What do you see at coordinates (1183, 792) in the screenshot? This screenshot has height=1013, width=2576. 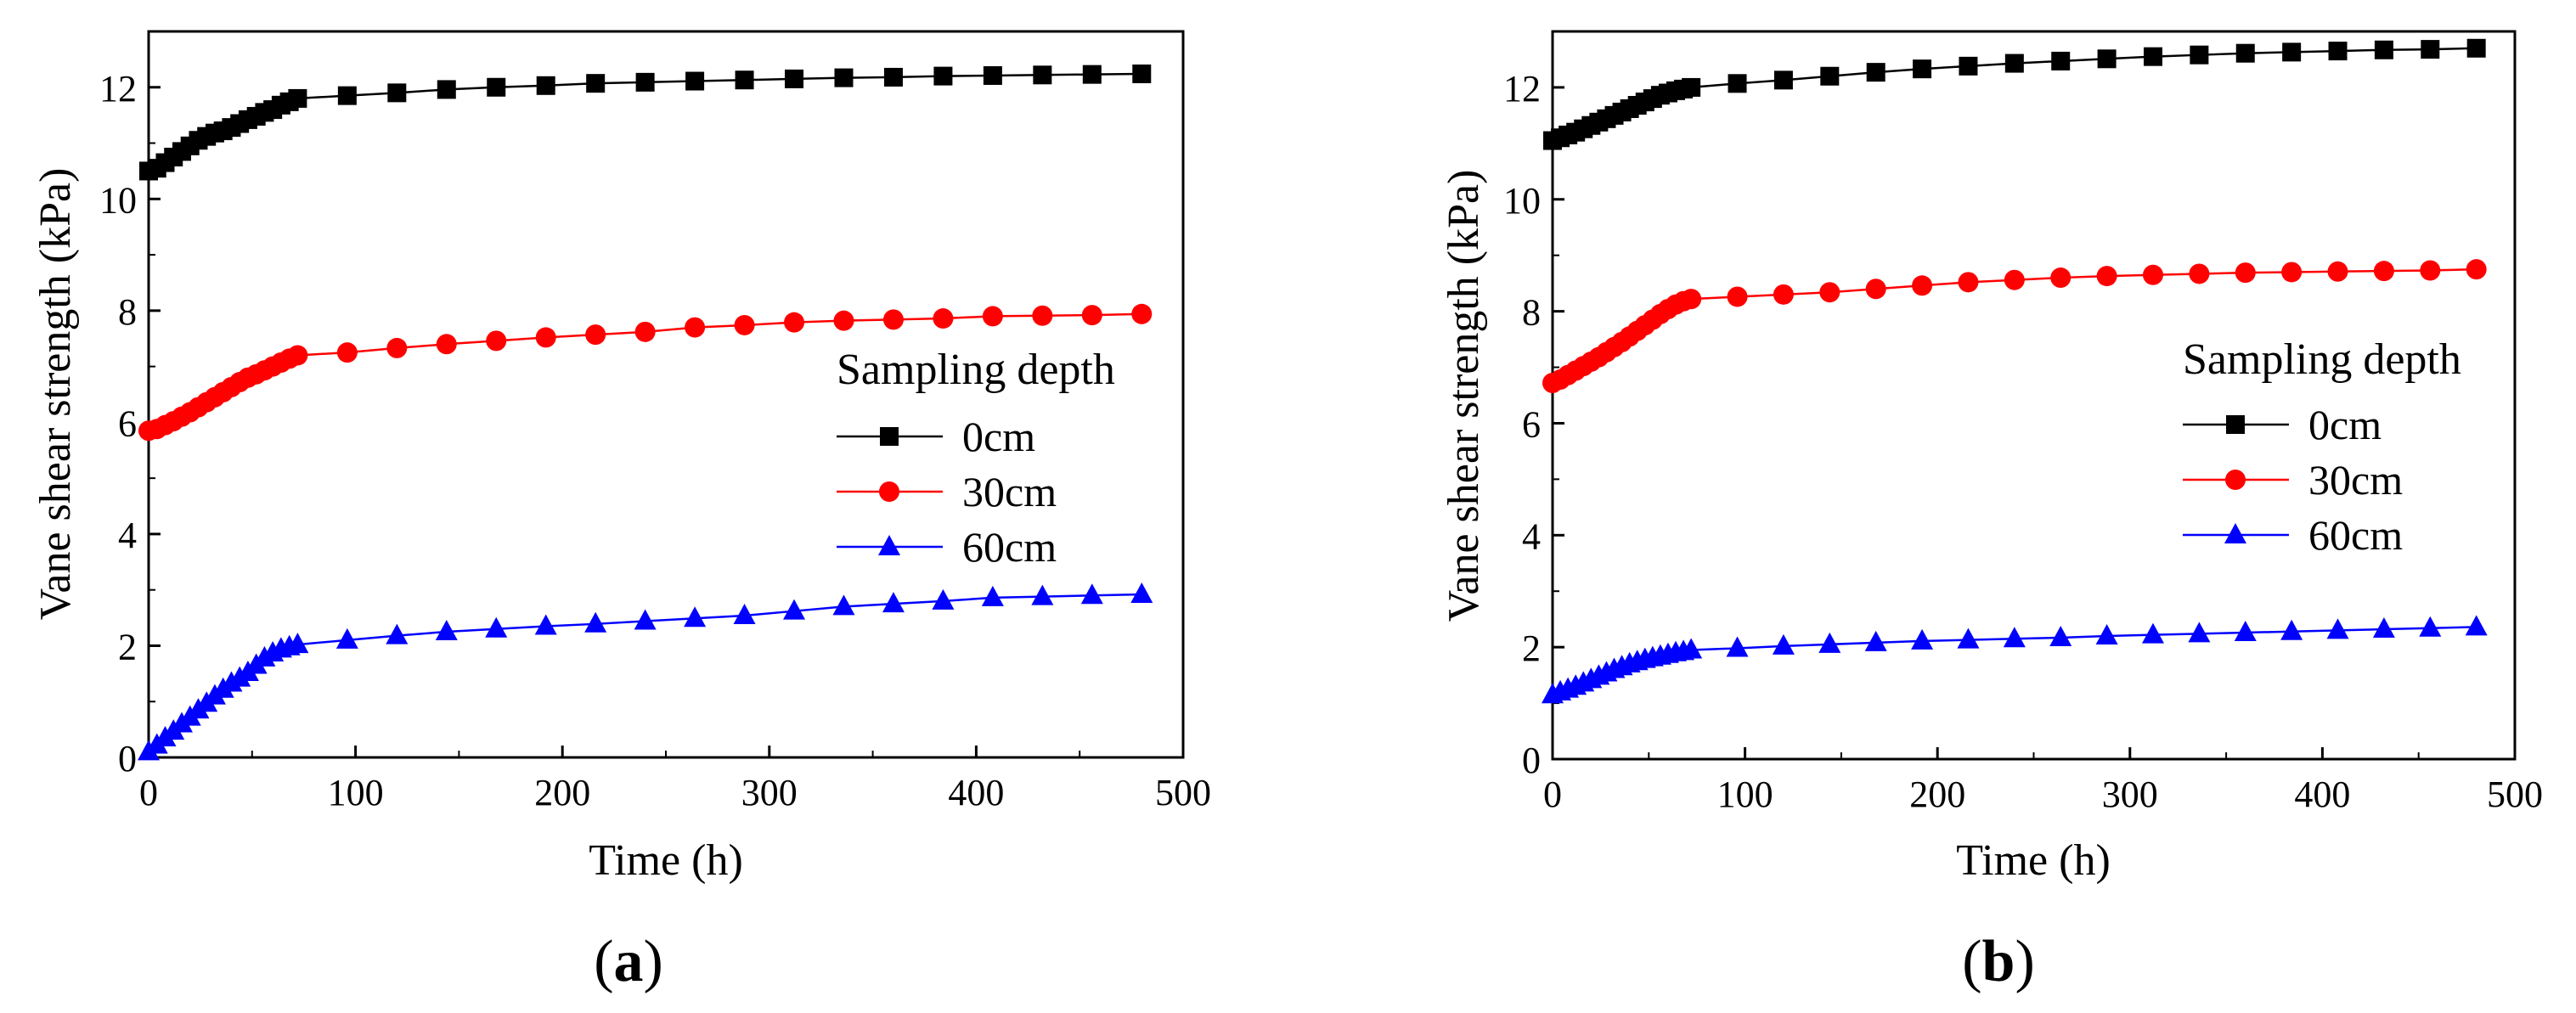 I see `panel-a-x-tick-label: 500` at bounding box center [1183, 792].